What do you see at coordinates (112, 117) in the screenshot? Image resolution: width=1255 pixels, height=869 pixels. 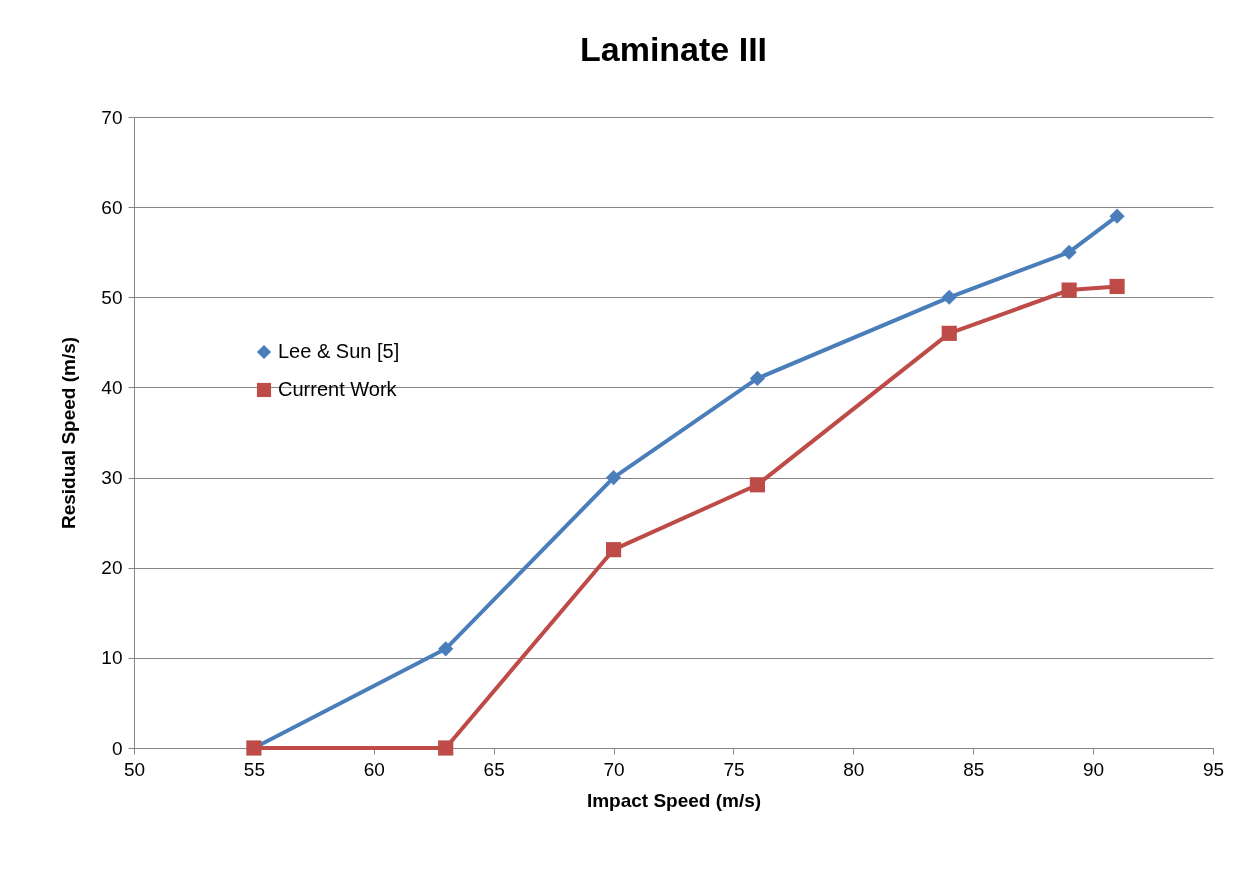 I see `y-tick-label: 70` at bounding box center [112, 117].